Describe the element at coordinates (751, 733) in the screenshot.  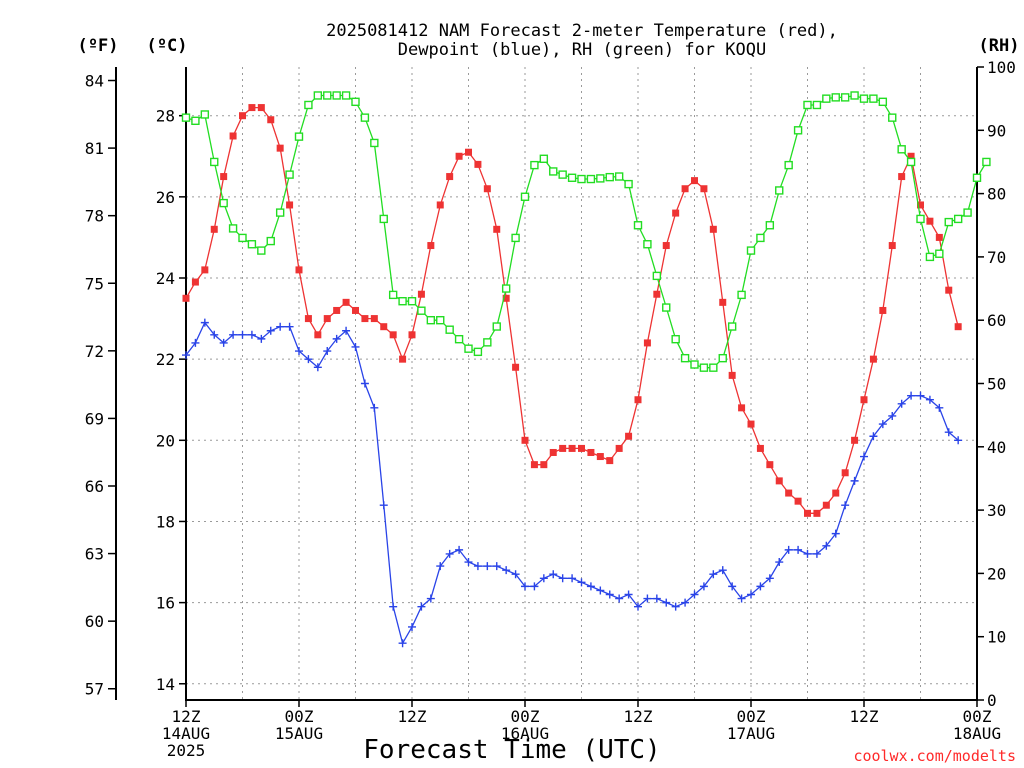
I see `x-tick-label: 17AUG` at that location.